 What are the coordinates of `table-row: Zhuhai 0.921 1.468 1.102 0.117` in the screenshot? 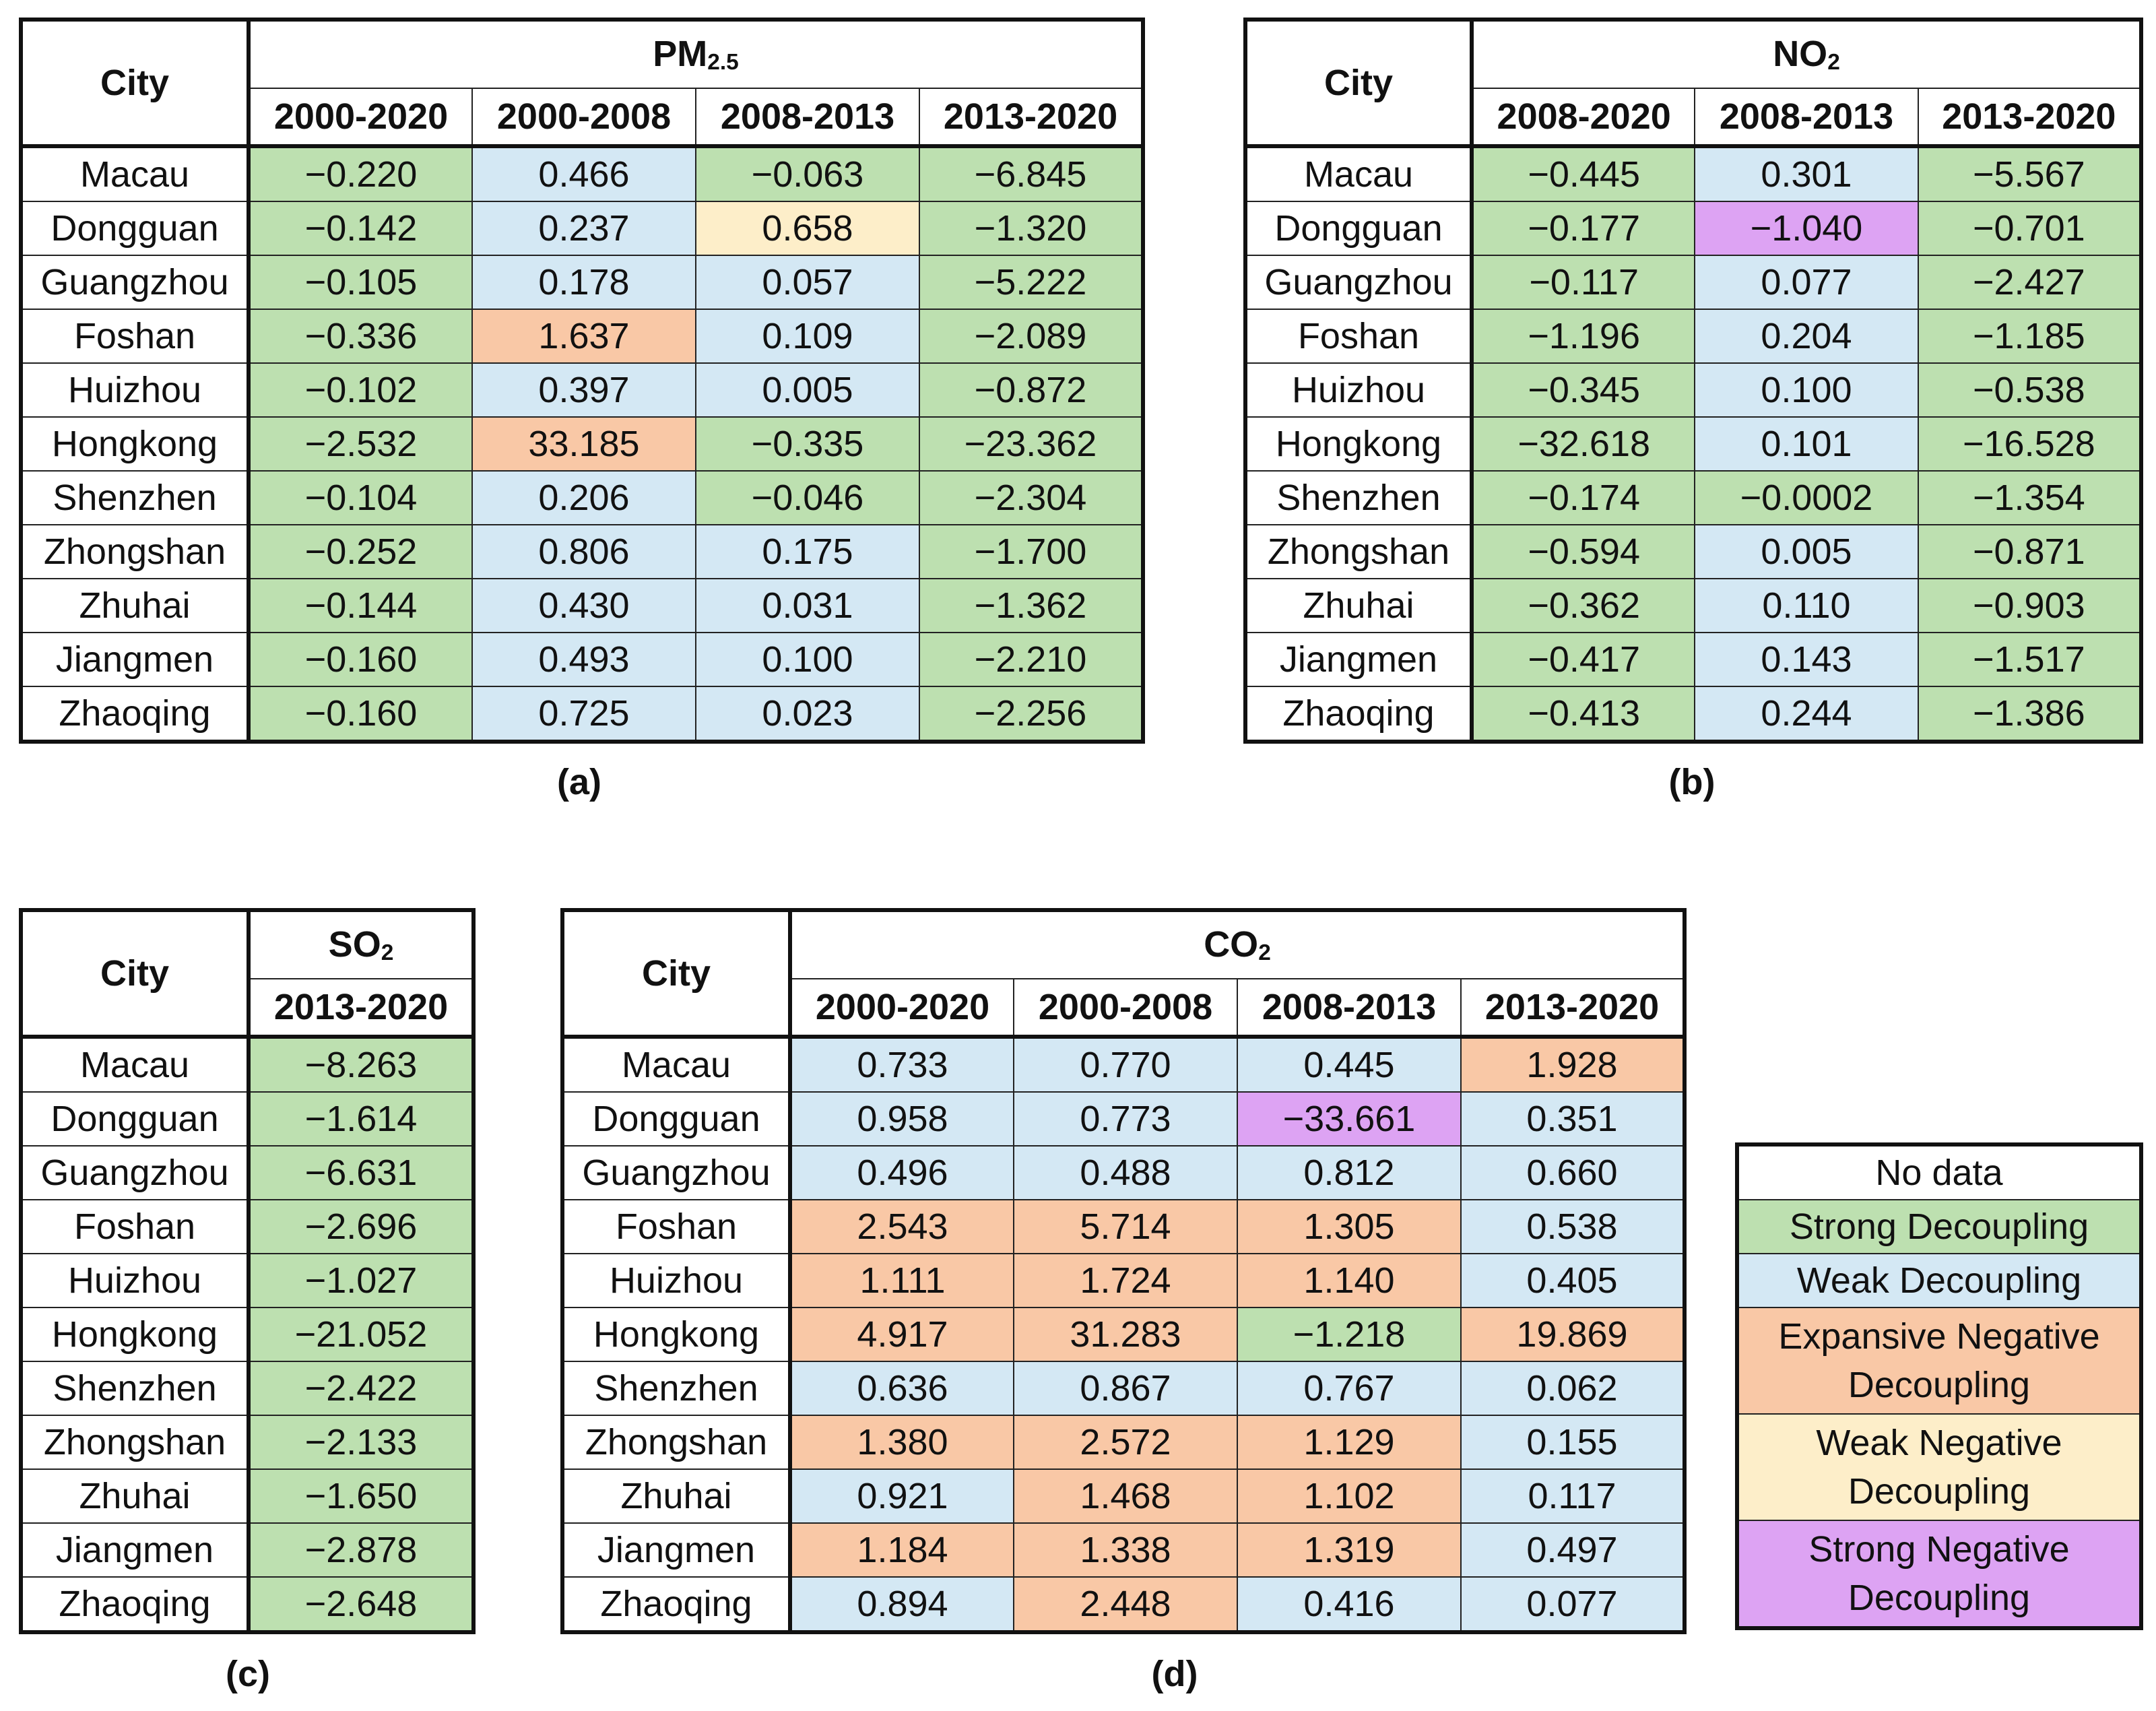 It's located at (1123, 1496).